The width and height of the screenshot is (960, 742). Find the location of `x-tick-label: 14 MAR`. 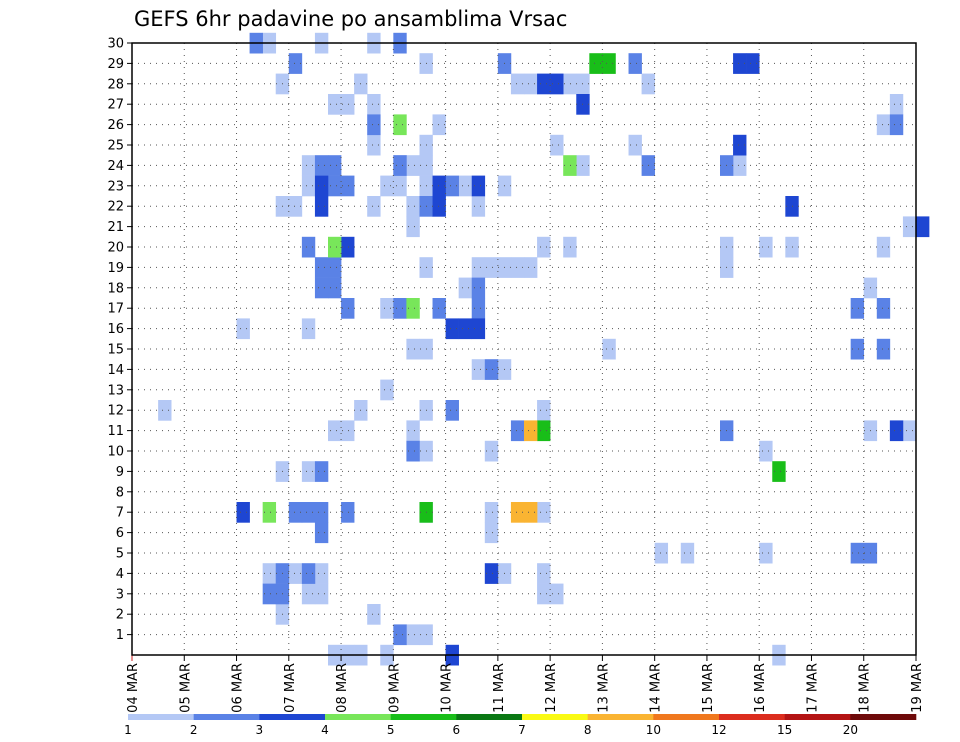

x-tick-label: 14 MAR is located at coordinates (656, 688).